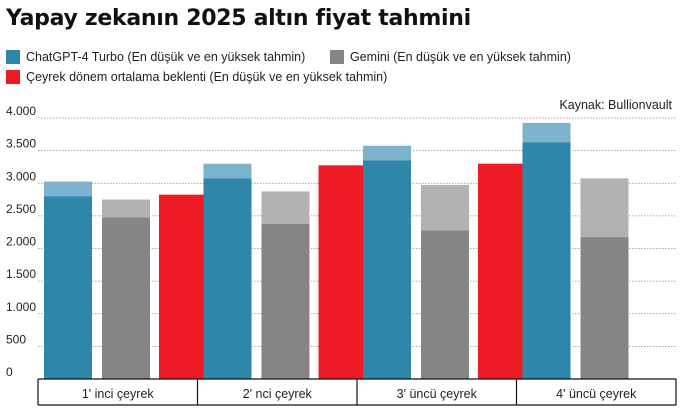 The image size is (680, 409). Describe the element at coordinates (238, 18) in the screenshot. I see `chart-title: Yapay zekanın 2025 altın fiyat tahmini` at that location.